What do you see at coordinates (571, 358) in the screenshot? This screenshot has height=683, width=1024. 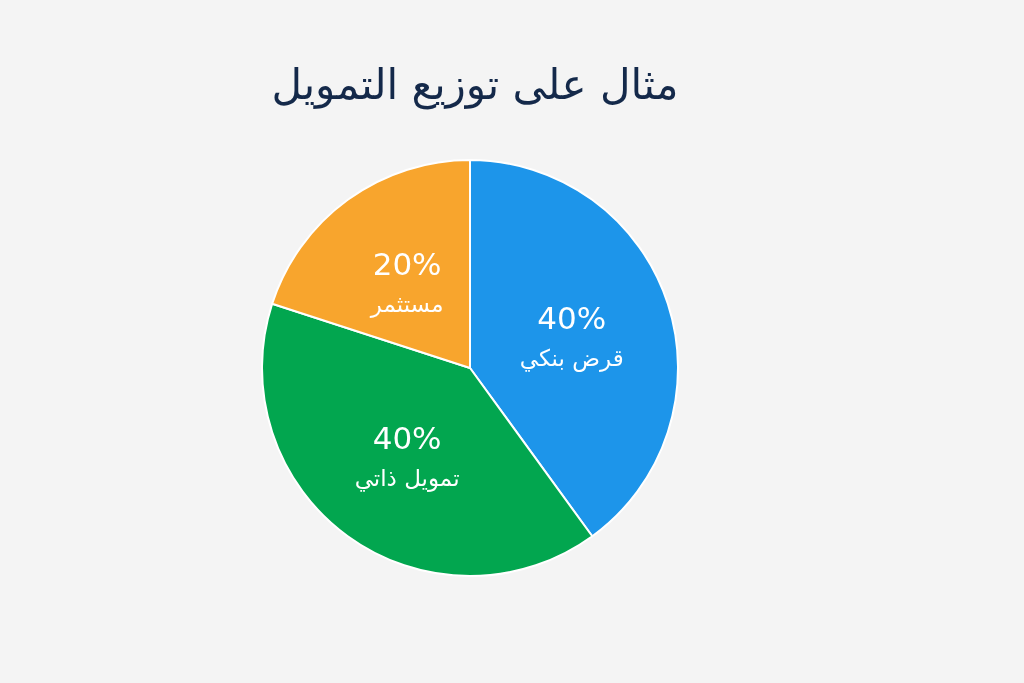 I see `slice-label: قرض بنكي` at bounding box center [571, 358].